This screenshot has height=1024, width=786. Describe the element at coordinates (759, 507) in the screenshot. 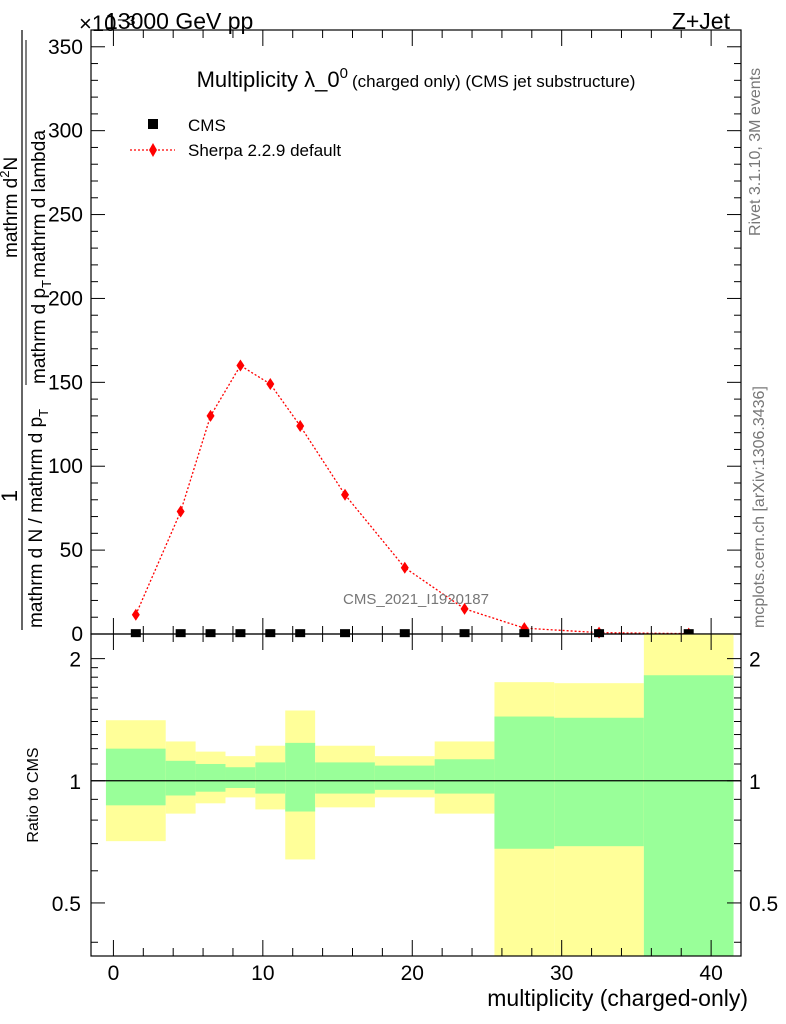

I see `mcplots-label: mcplots.cern.ch [arXiv:1306.3436]` at that location.